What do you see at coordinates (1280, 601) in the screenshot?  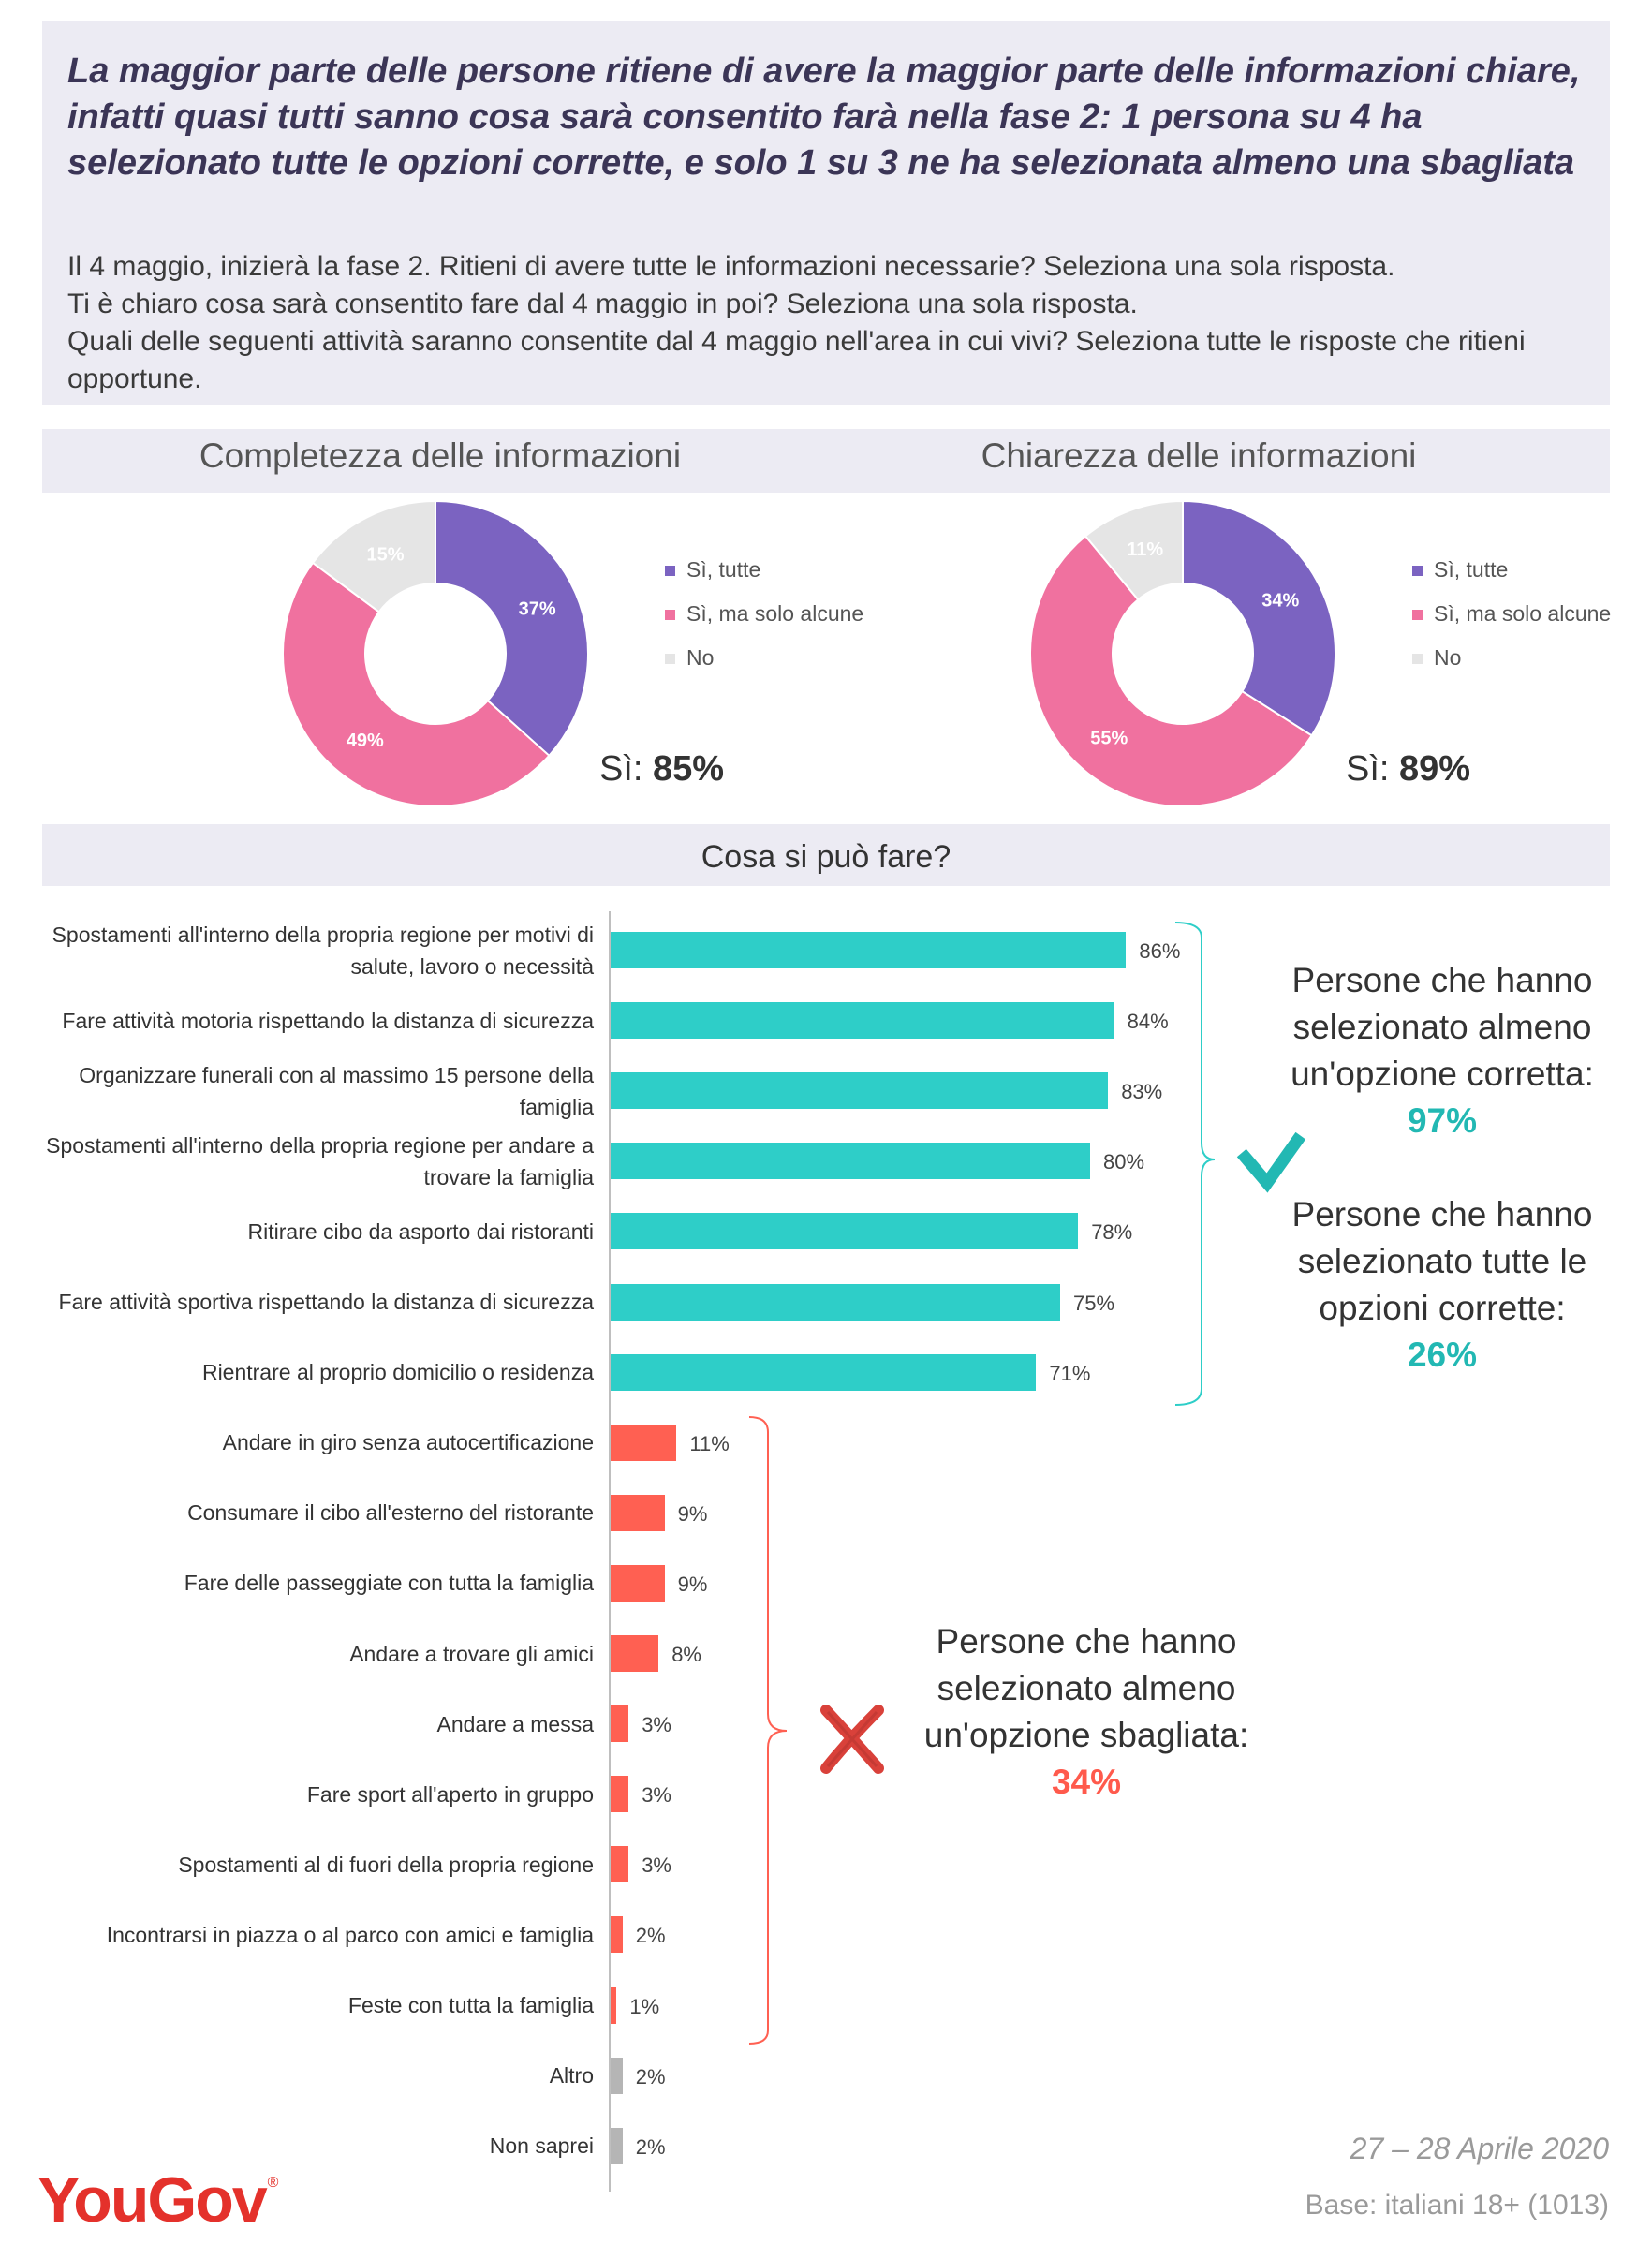 I see `donut-value-label: 34%` at bounding box center [1280, 601].